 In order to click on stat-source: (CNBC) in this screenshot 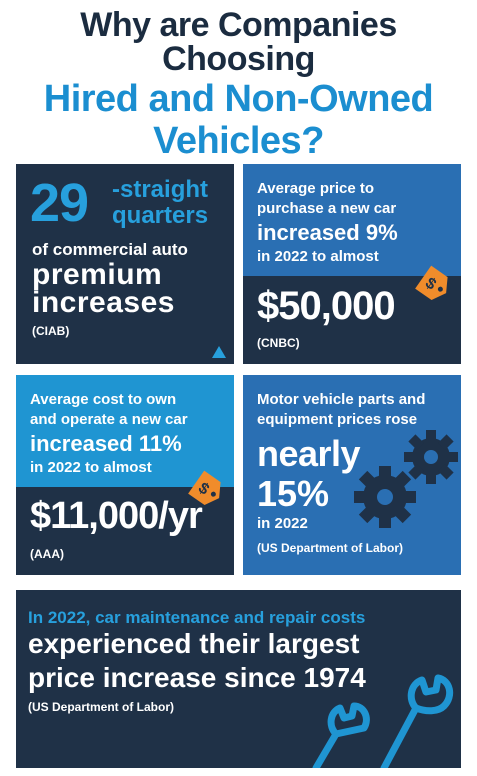, I will do `click(278, 343)`.